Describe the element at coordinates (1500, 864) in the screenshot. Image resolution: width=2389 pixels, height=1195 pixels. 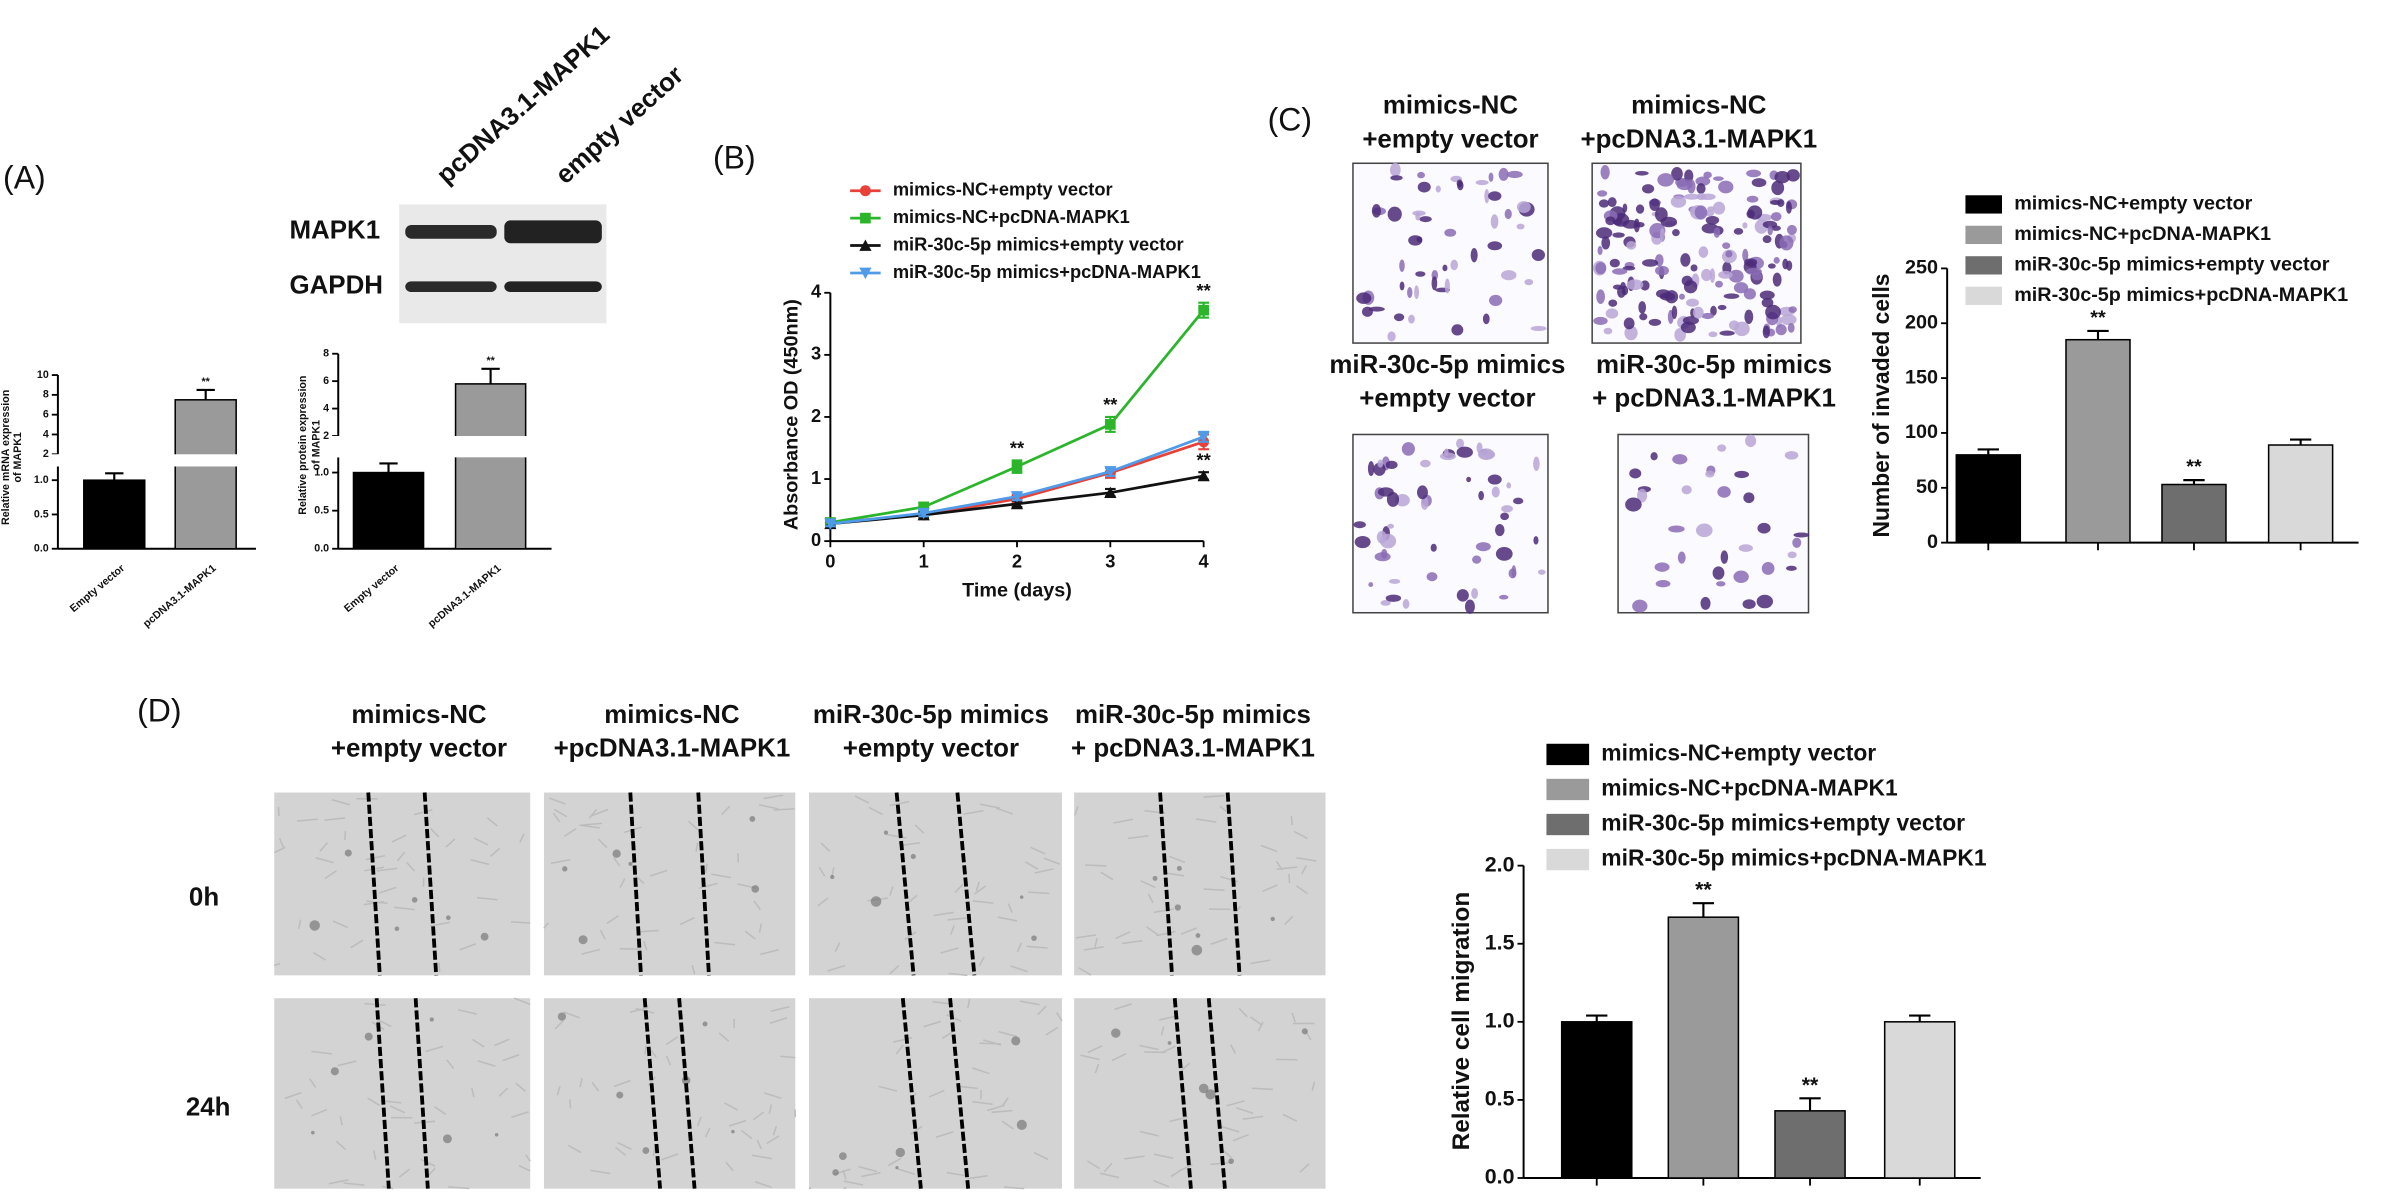
I see `y-tick-label: 2.0` at that location.